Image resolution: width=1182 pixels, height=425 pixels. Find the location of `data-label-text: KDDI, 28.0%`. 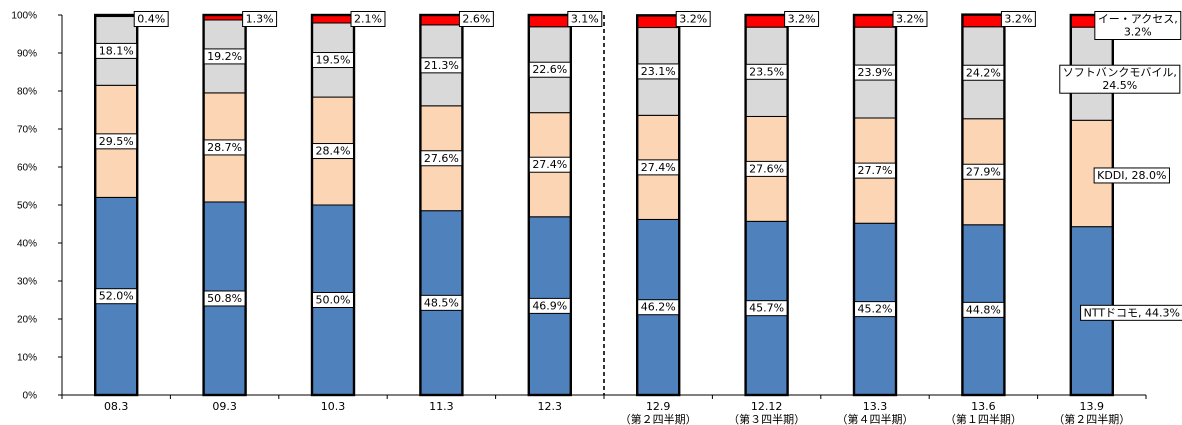

data-label-text: KDDI, 28.0% is located at coordinates (1131, 175).